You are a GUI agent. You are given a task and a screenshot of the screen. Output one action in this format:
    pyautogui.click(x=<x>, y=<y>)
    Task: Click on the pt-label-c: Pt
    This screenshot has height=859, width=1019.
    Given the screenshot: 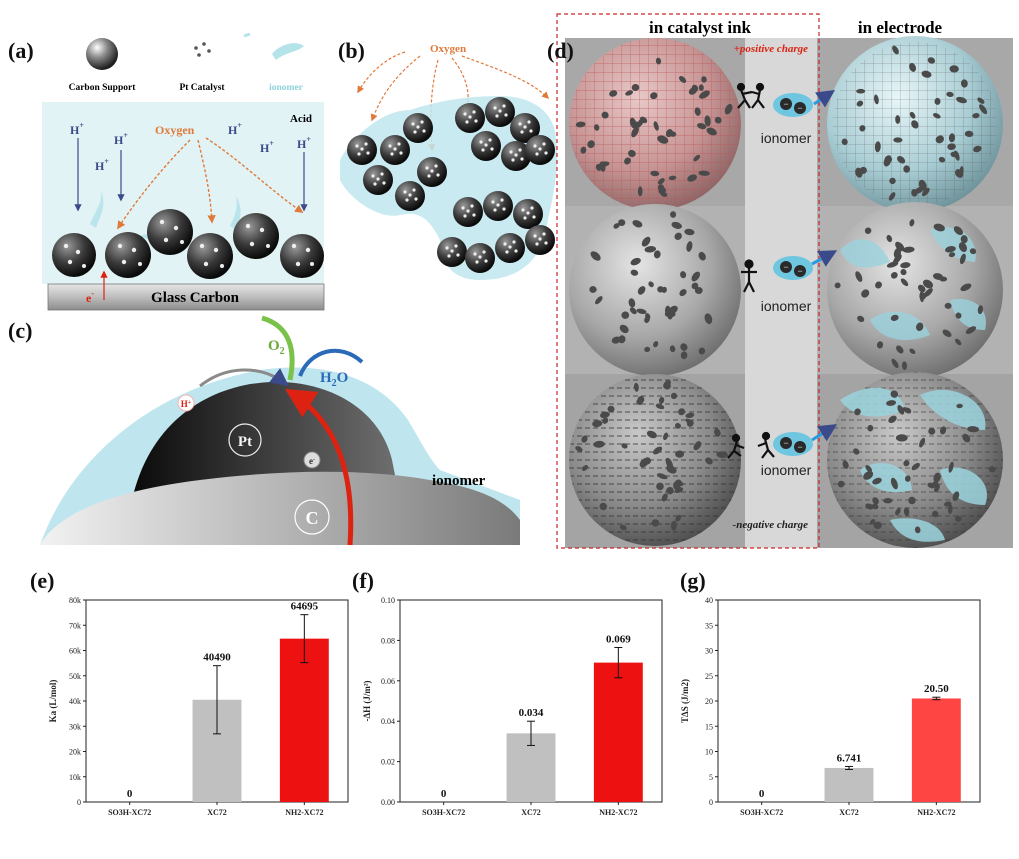 What is the action you would take?
    pyautogui.click(x=245, y=442)
    